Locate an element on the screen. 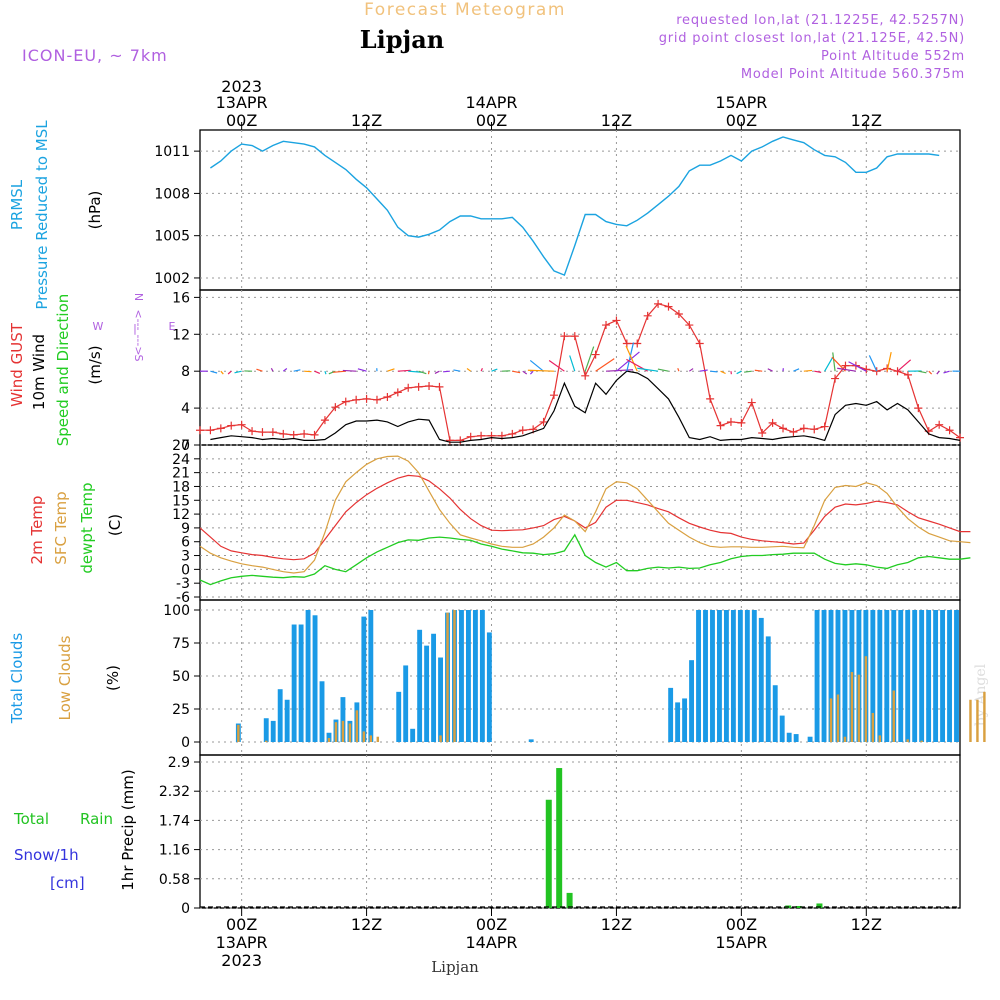  compass-w: W is located at coordinates (98, 326).